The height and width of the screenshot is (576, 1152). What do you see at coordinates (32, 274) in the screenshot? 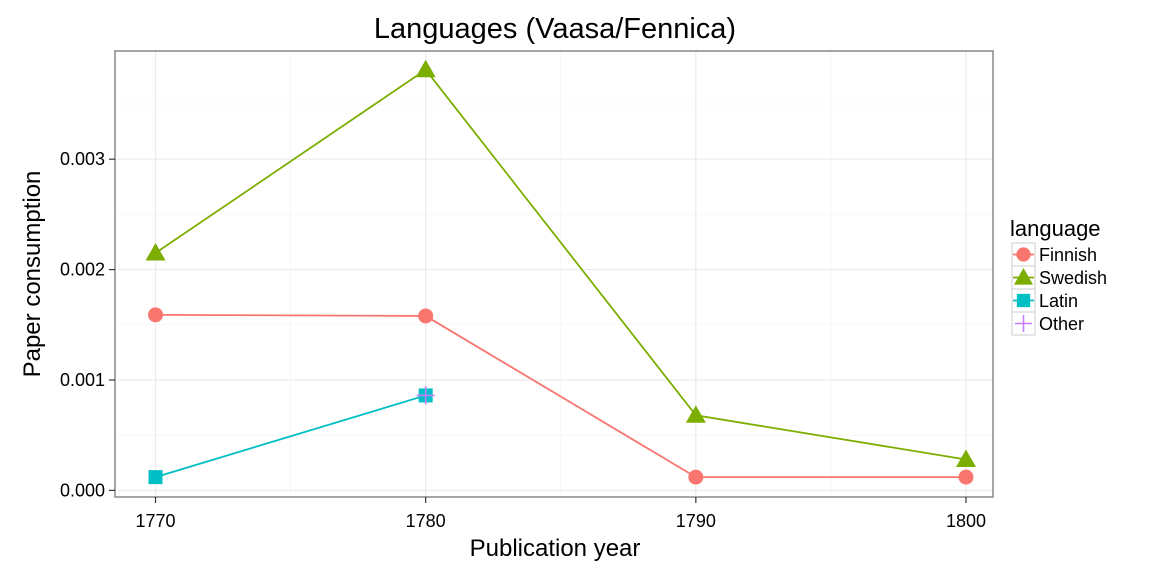
I see `y-axis-title: Paper consumption` at bounding box center [32, 274].